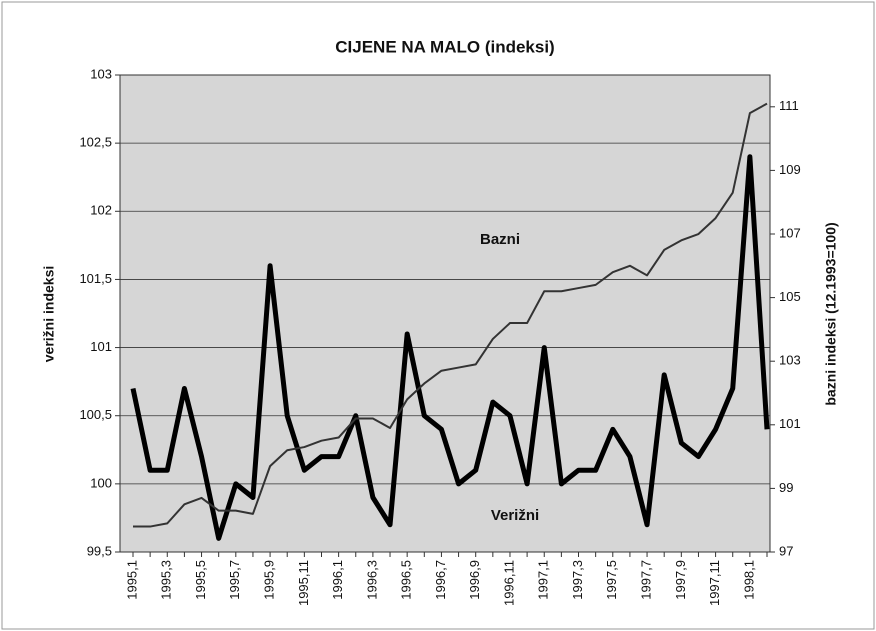  Describe the element at coordinates (577, 580) in the screenshot. I see `x-tick-label: 1997,3` at that location.